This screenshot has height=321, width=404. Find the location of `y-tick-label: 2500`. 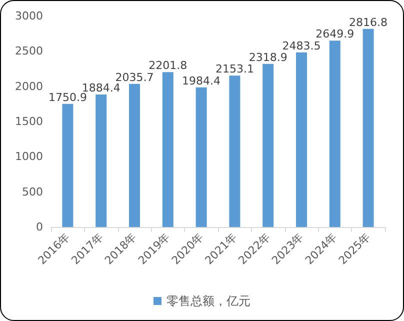

y-tick-label: 2500 is located at coordinates (29, 51).